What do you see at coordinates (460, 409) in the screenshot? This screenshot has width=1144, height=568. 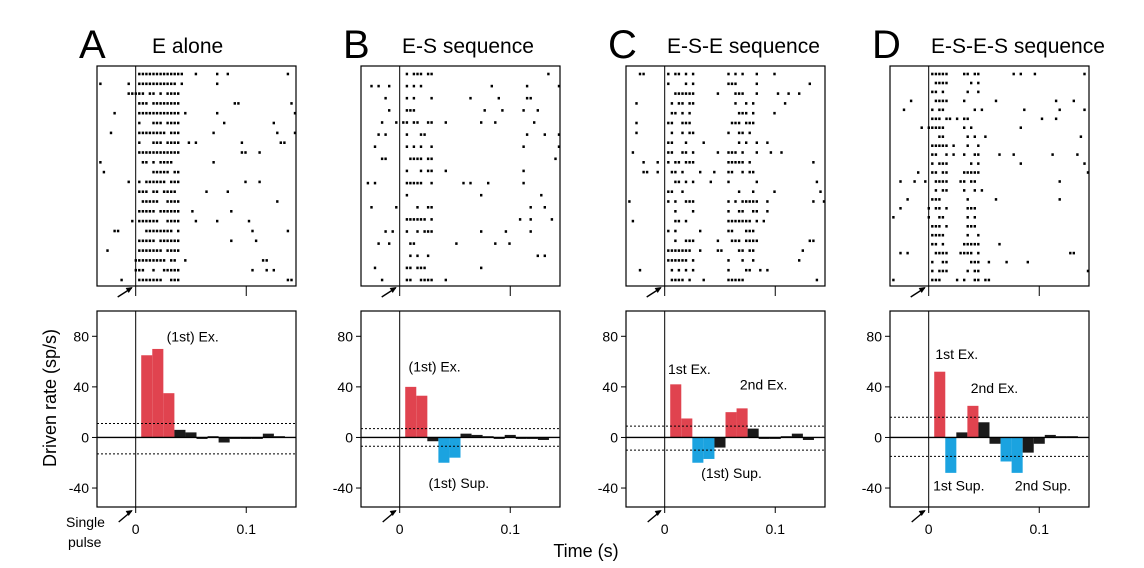 I see `histogram-frame` at bounding box center [460, 409].